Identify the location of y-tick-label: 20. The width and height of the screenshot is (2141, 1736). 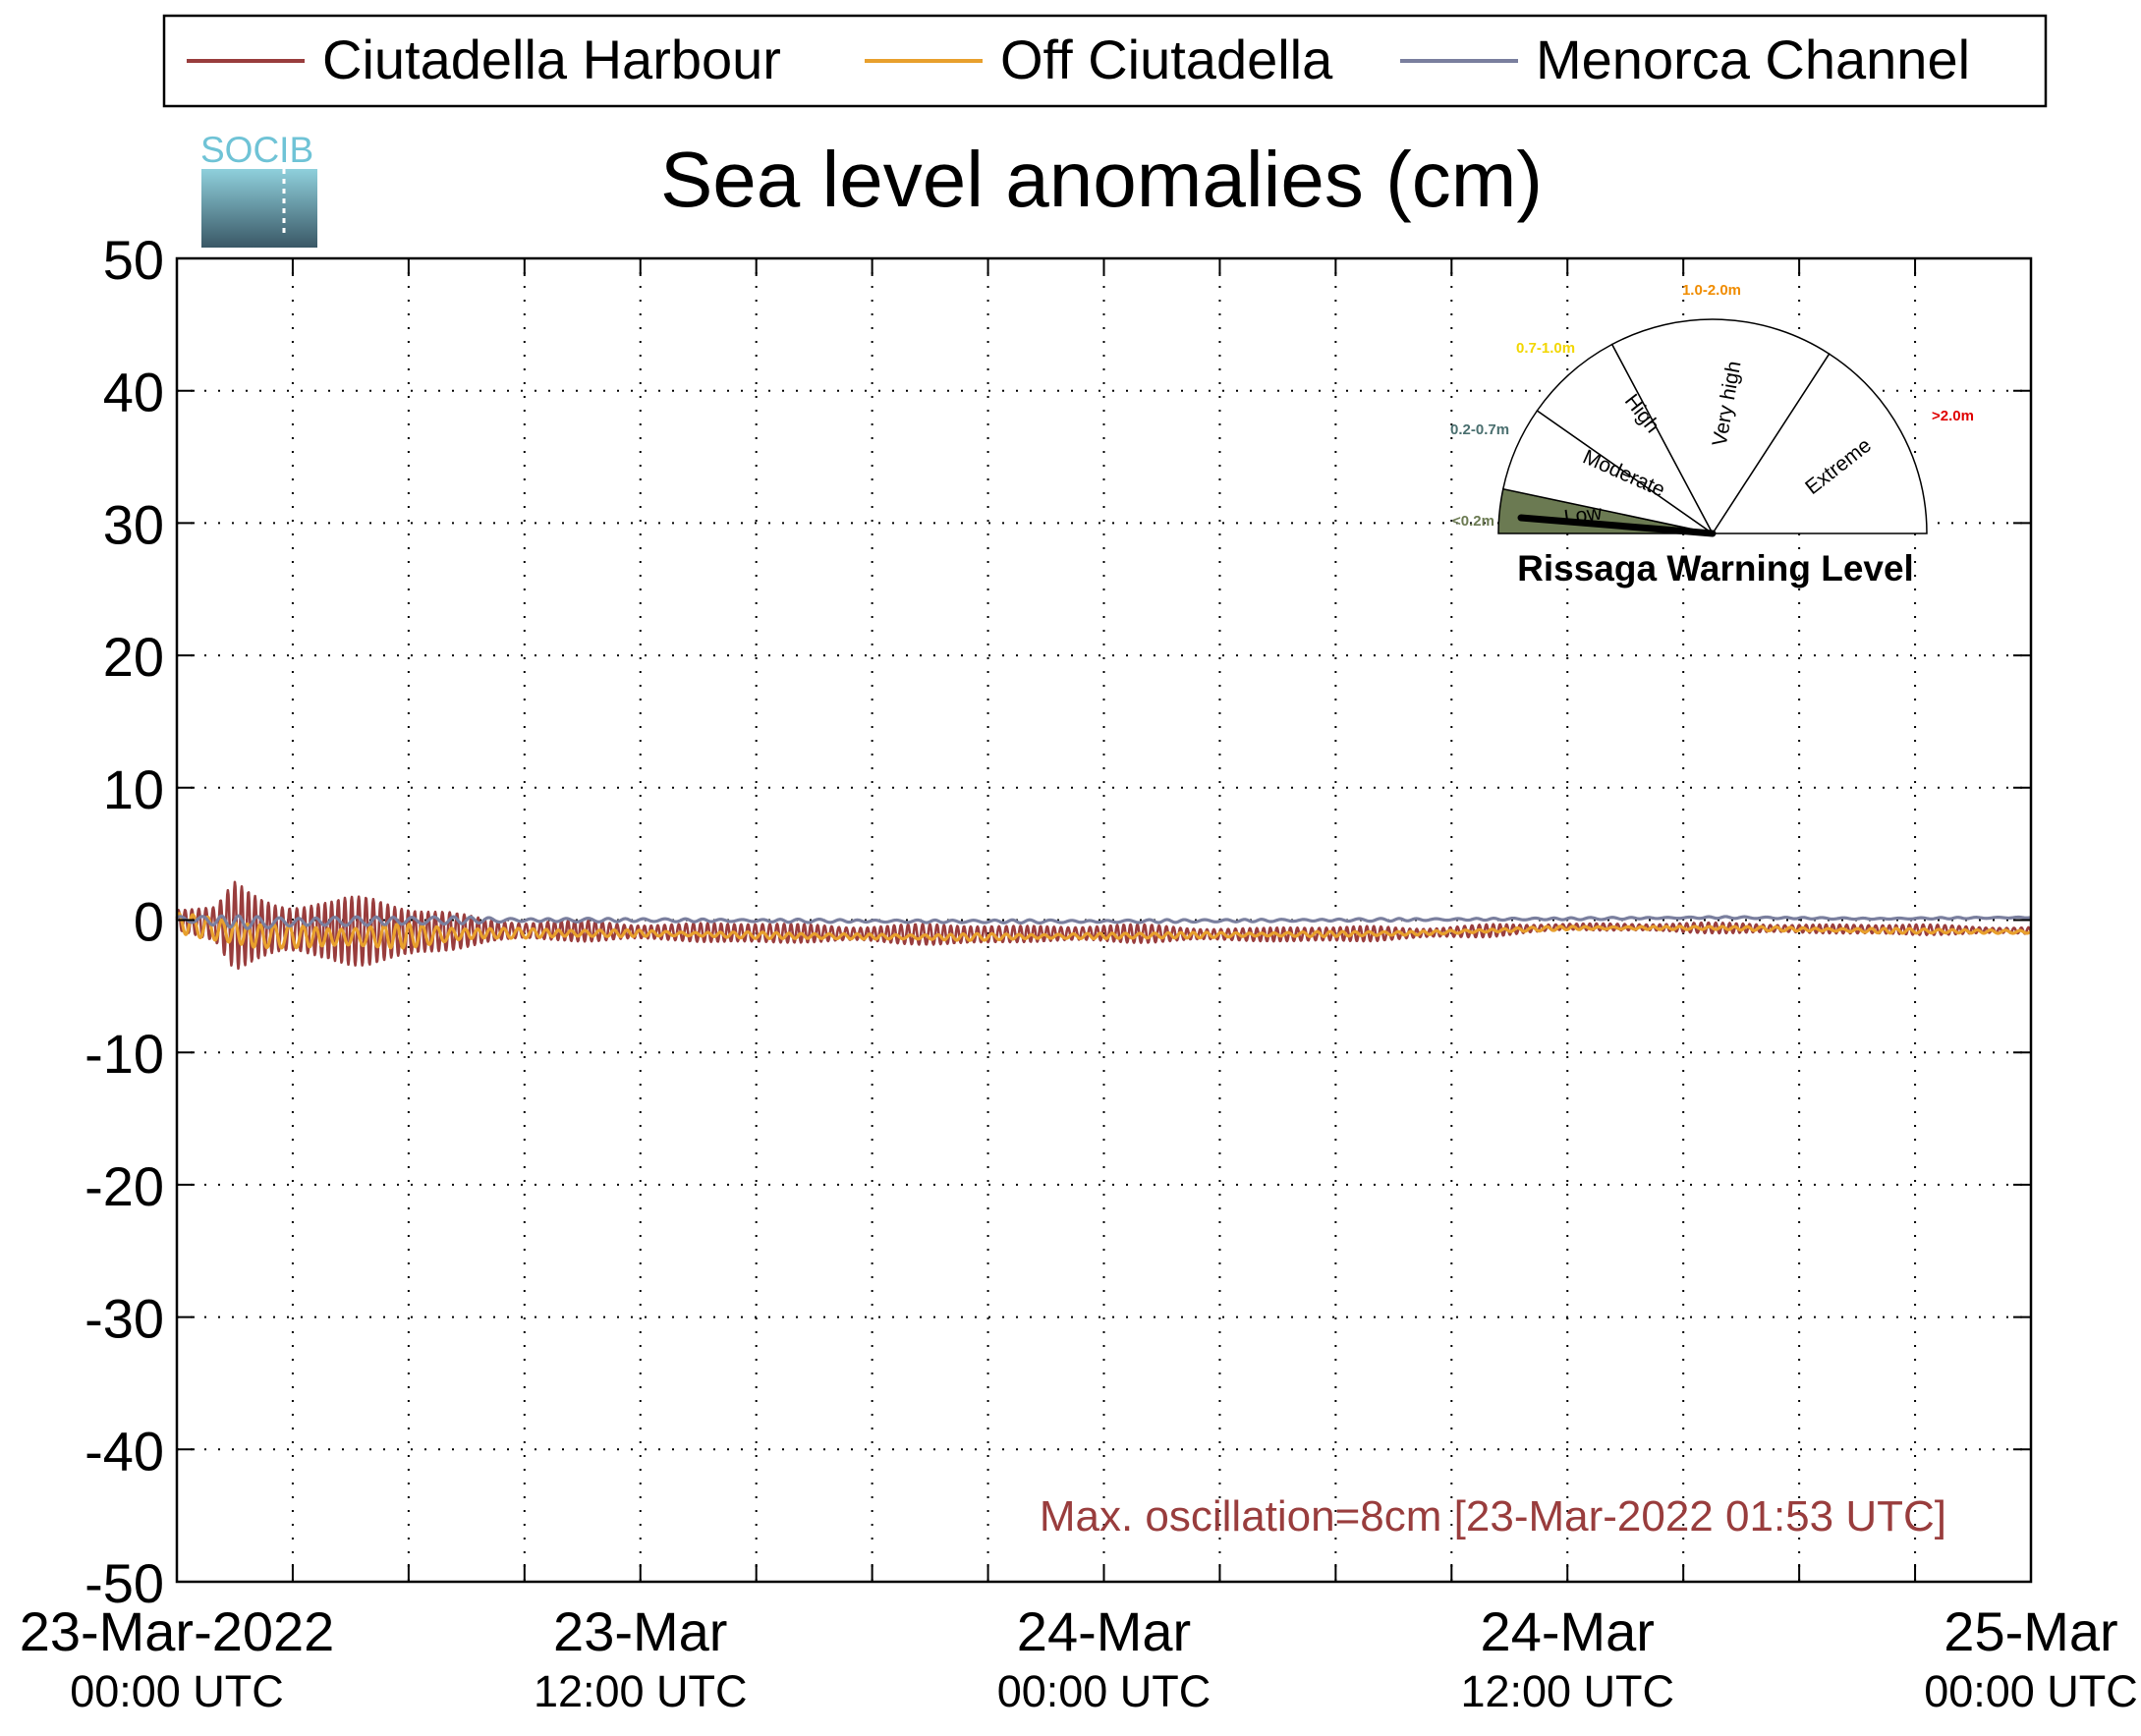
(133, 657).